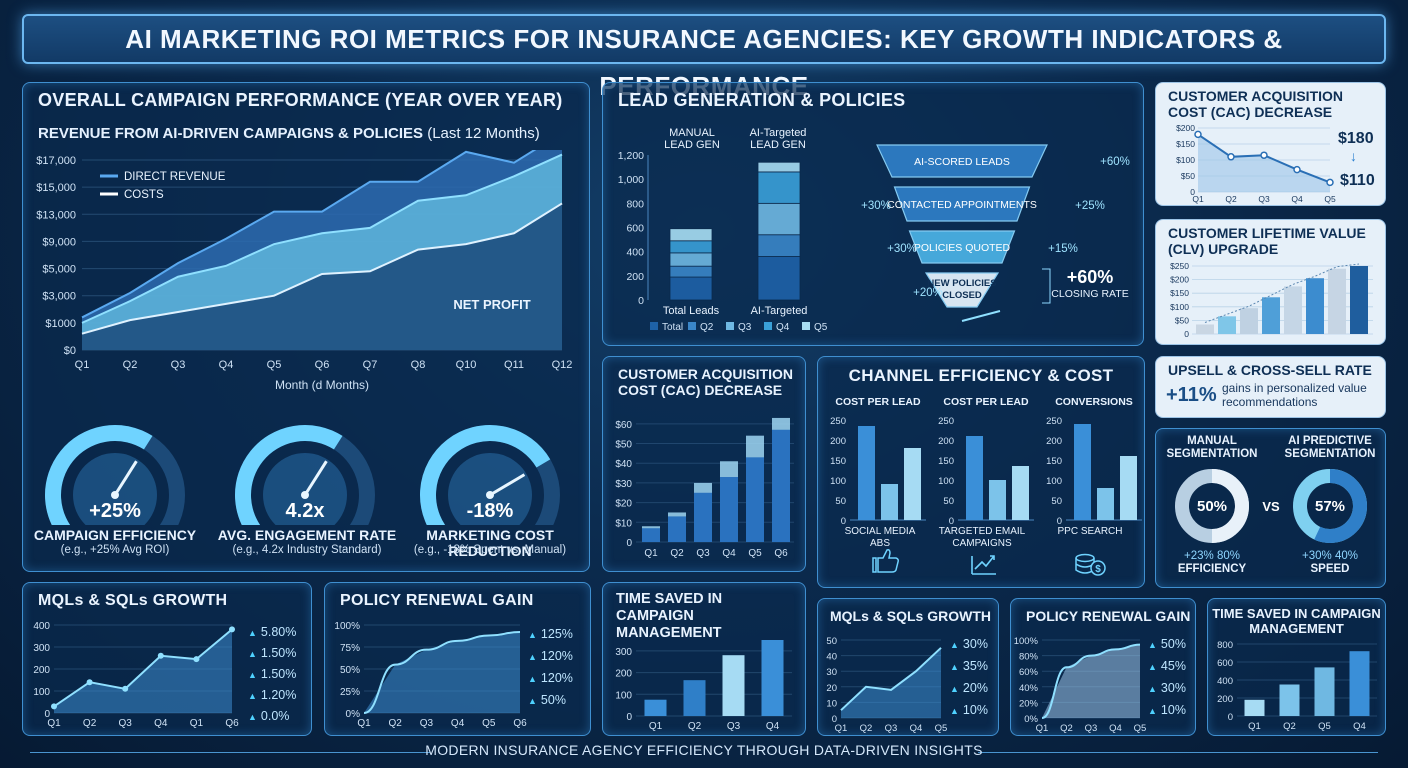  What do you see at coordinates (232, 629) in the screenshot?
I see `series-point` at bounding box center [232, 629].